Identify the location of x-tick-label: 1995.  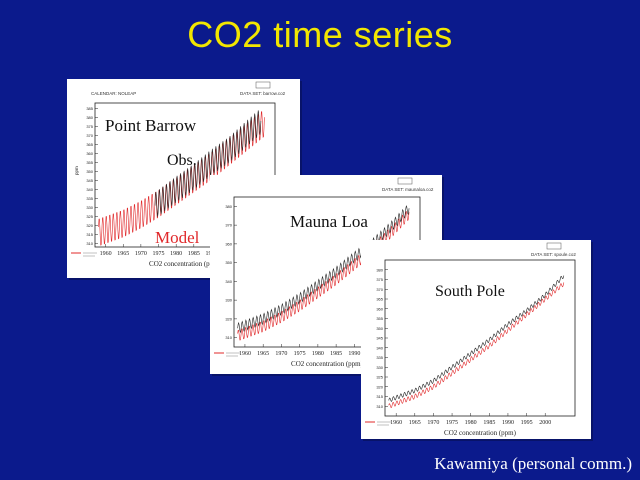
(527, 423).